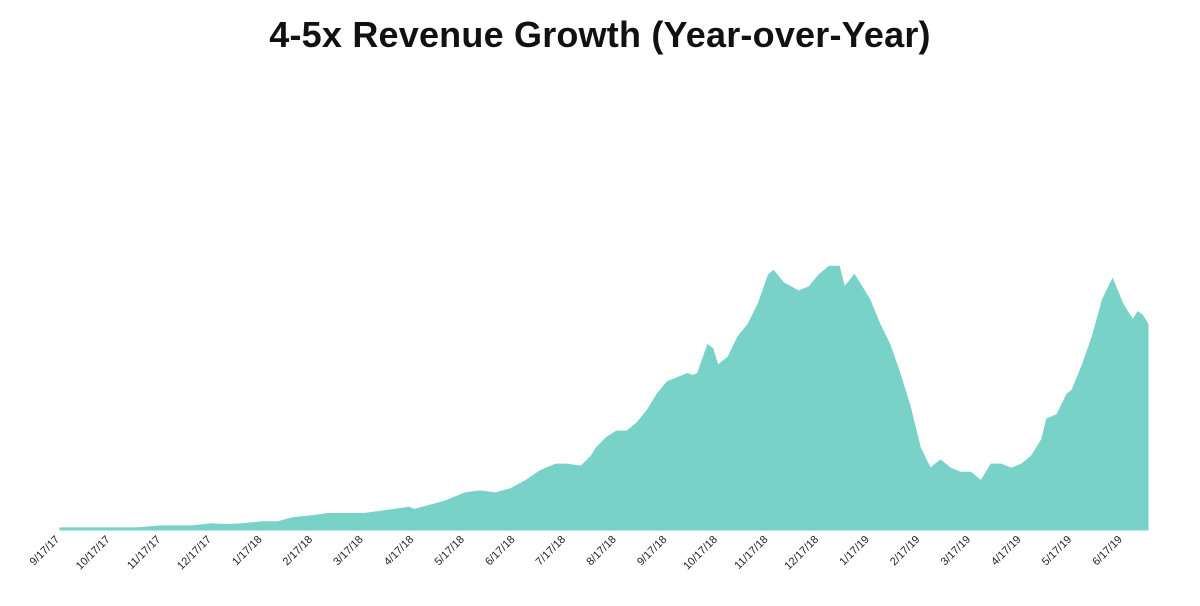 This screenshot has width=1200, height=606. What do you see at coordinates (348, 551) in the screenshot?
I see `x-tick-label: 3/17/18` at bounding box center [348, 551].